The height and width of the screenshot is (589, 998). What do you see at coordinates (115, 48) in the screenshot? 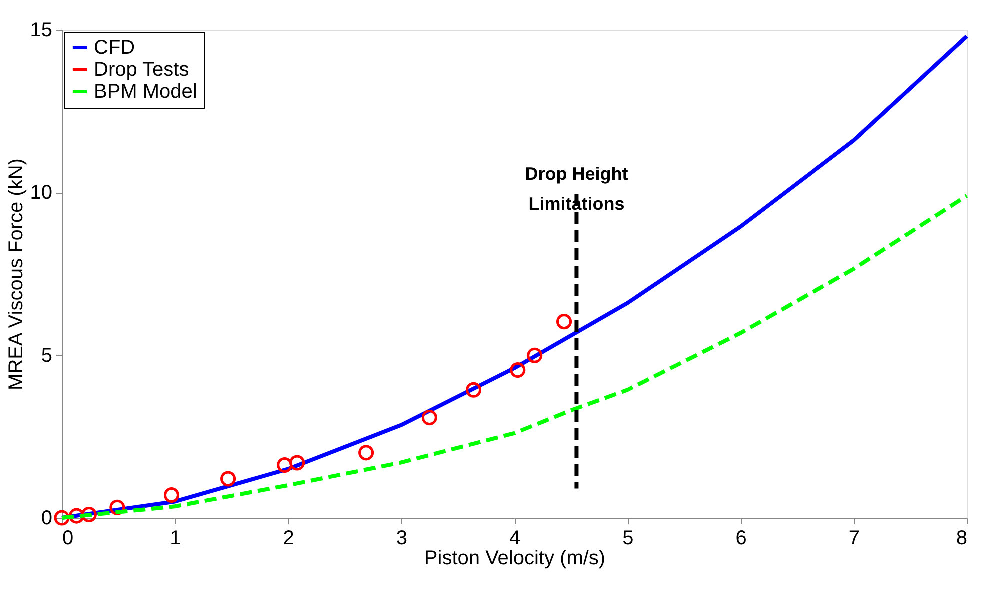
I see `legend-label: CFD` at bounding box center [115, 48].